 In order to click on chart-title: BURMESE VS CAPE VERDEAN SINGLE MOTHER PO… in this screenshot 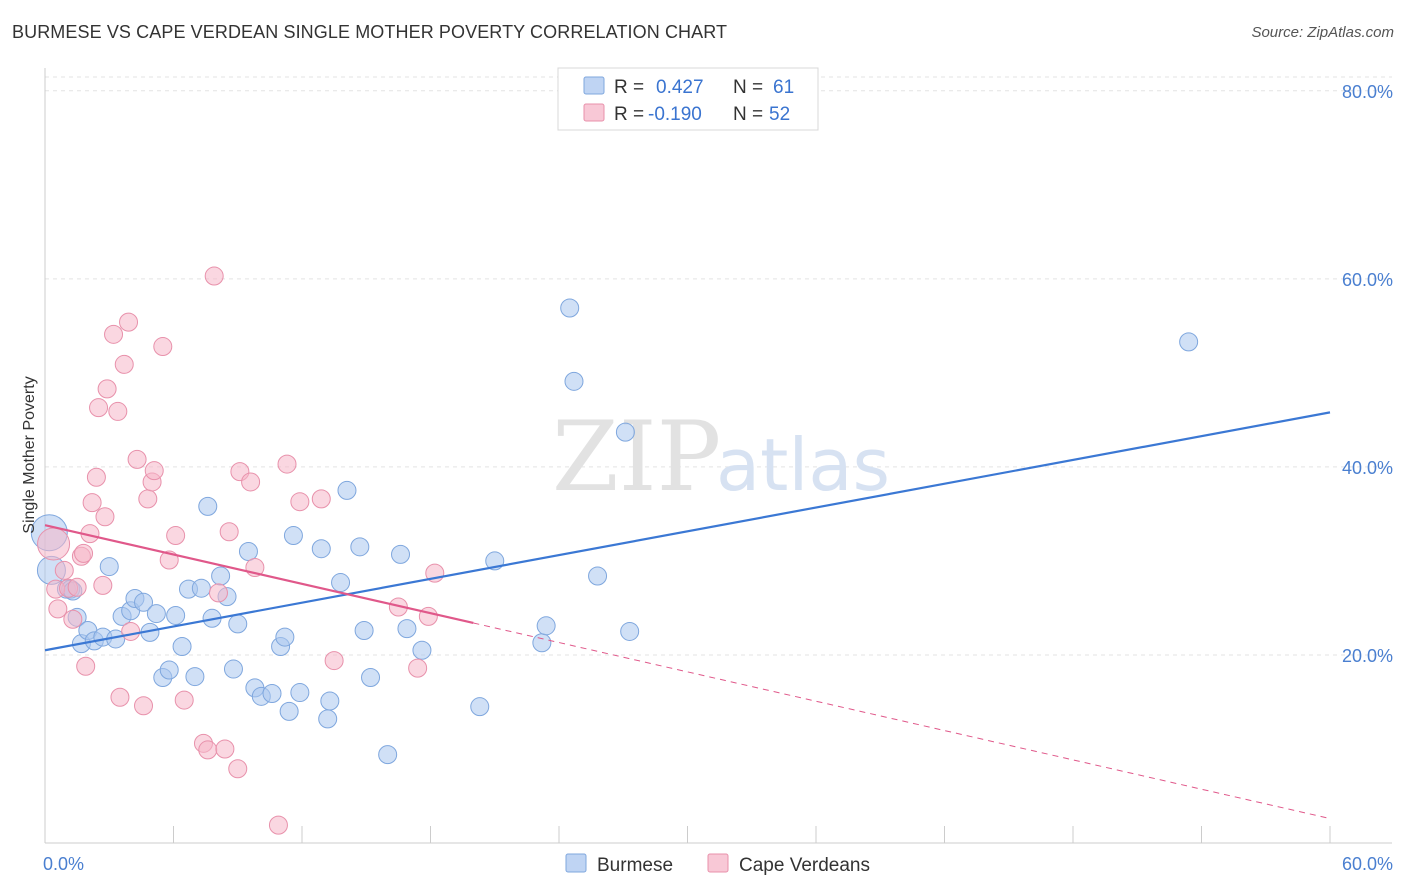, I will do `click(370, 32)`.